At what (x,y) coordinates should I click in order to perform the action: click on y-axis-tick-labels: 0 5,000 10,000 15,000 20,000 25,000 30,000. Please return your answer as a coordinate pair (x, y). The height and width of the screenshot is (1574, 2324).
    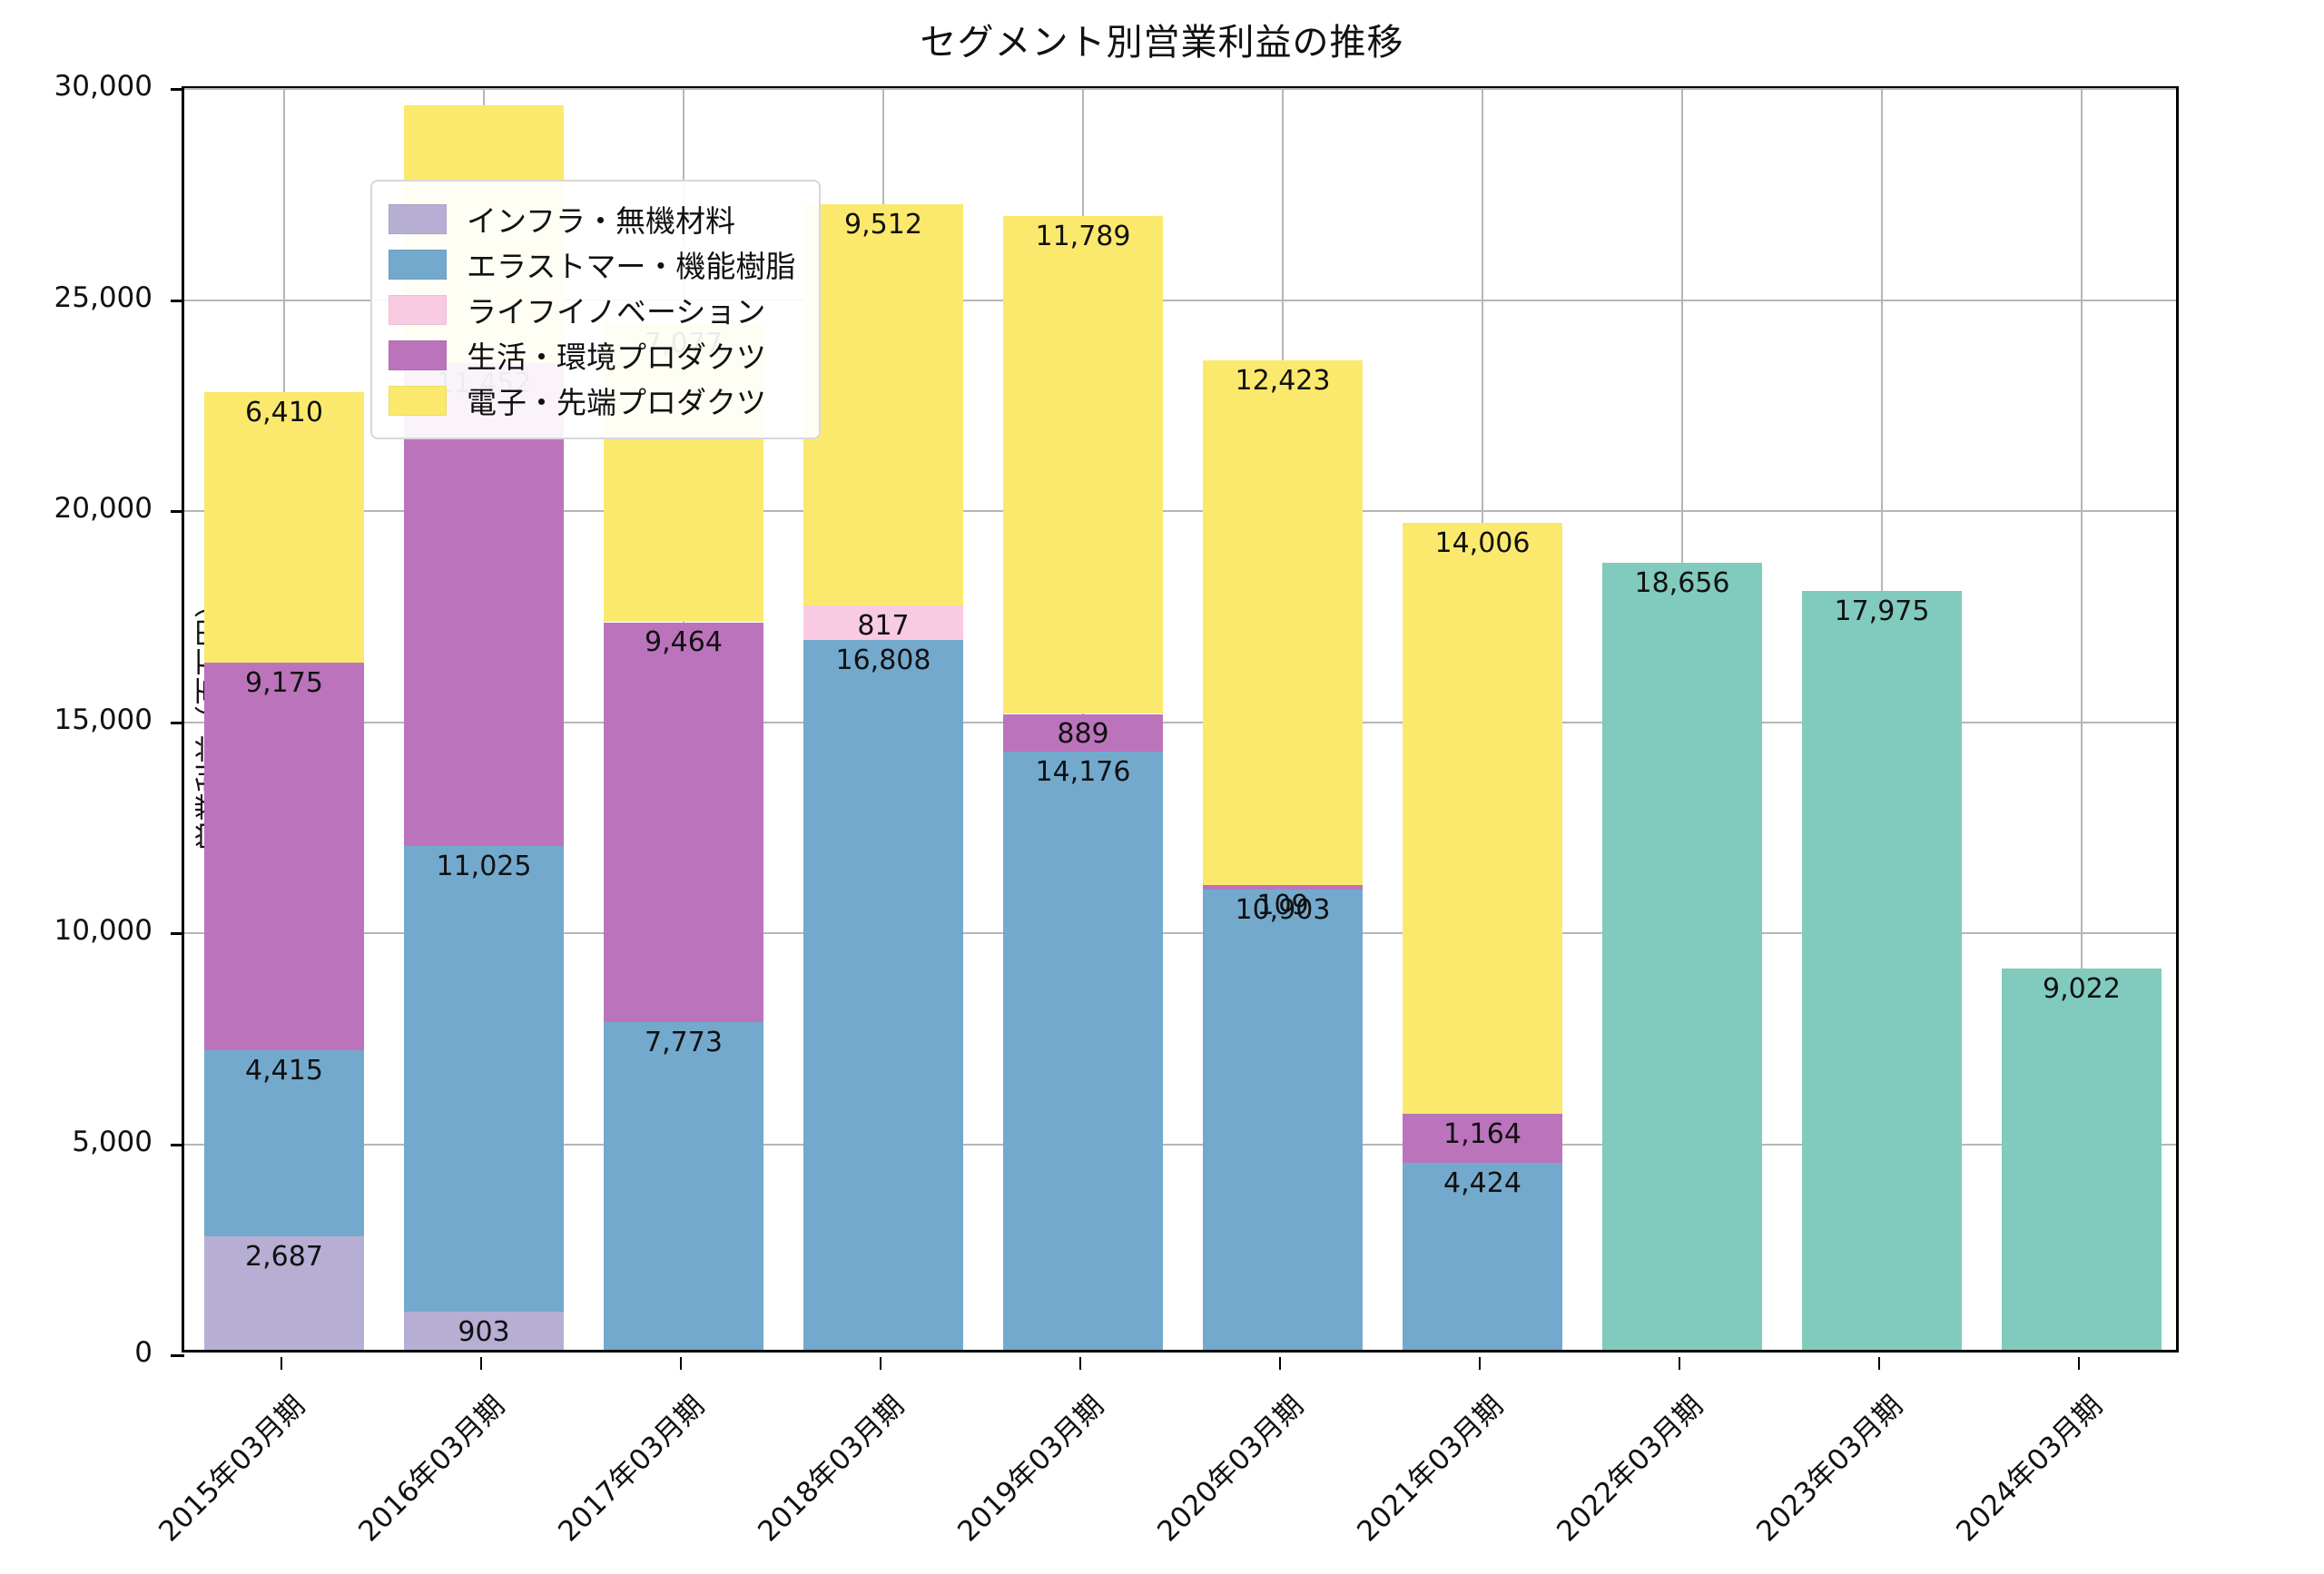
    Looking at the image, I should click on (86, 719).